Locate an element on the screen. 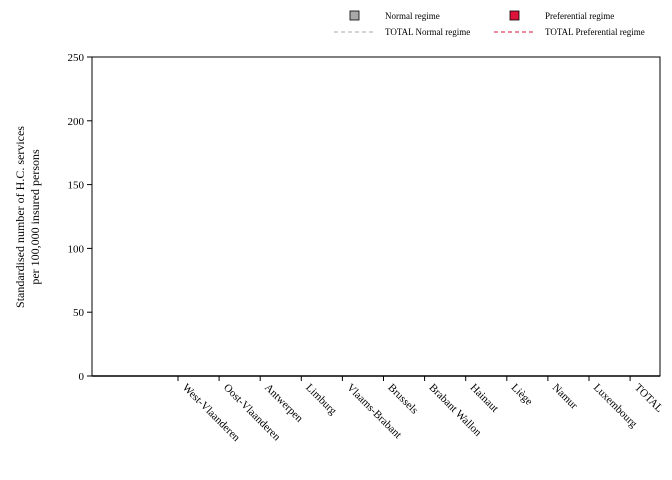 This screenshot has width=672, height=480. legend-label-preferential: Preferential regime is located at coordinates (579, 16).